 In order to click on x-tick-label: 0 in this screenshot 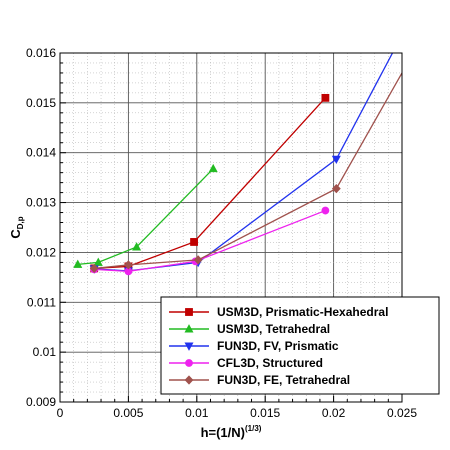, I will do `click(60, 413)`.